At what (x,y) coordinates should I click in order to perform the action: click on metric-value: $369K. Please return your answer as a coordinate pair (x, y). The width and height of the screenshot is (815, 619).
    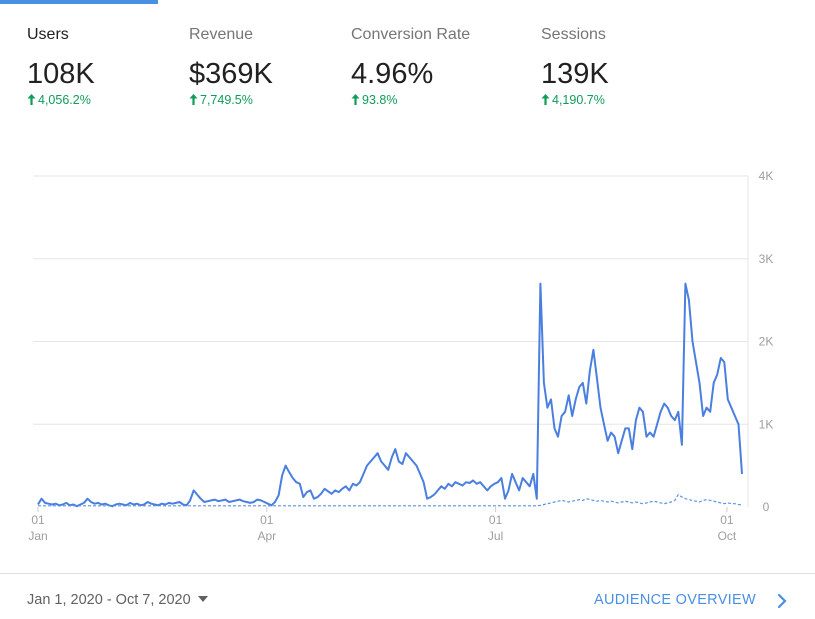
    Looking at the image, I should click on (231, 74).